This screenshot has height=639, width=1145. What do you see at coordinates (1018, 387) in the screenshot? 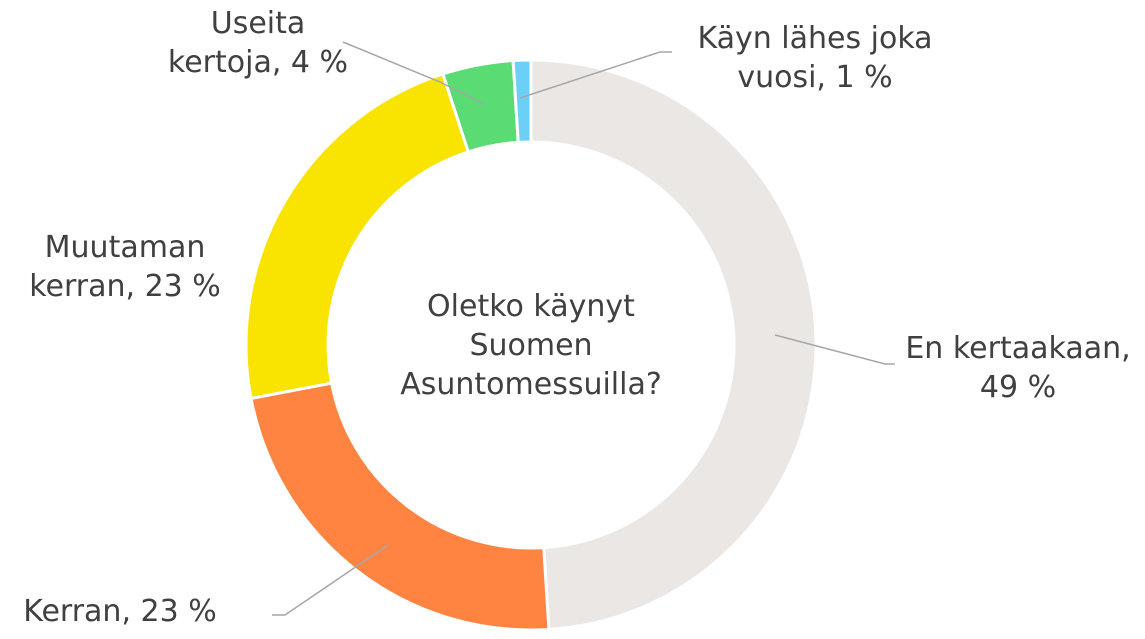
I see `data-label-line: 49 %` at bounding box center [1018, 387].